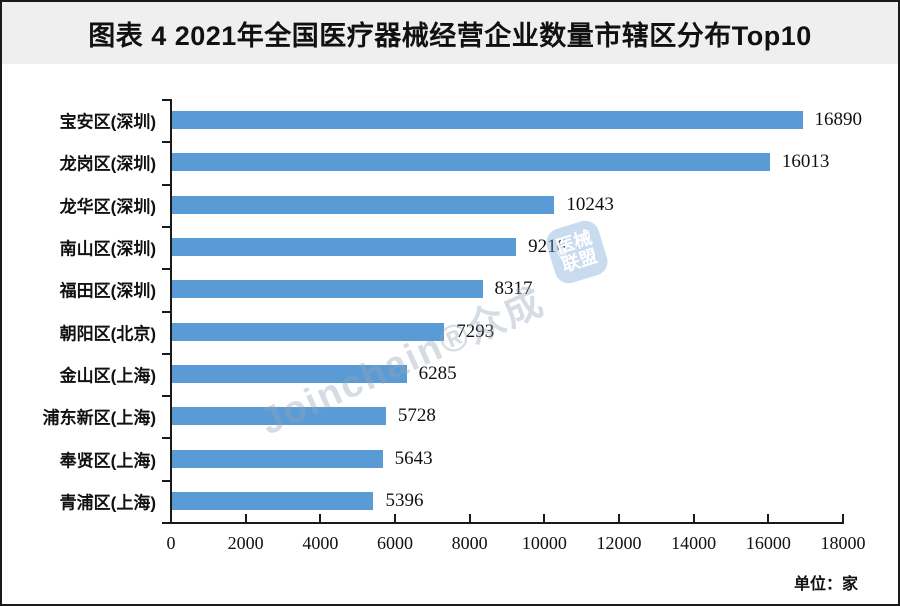 This screenshot has width=900, height=606. What do you see at coordinates (107, 376) in the screenshot?
I see `category-label: 金山区(上海)` at bounding box center [107, 376].